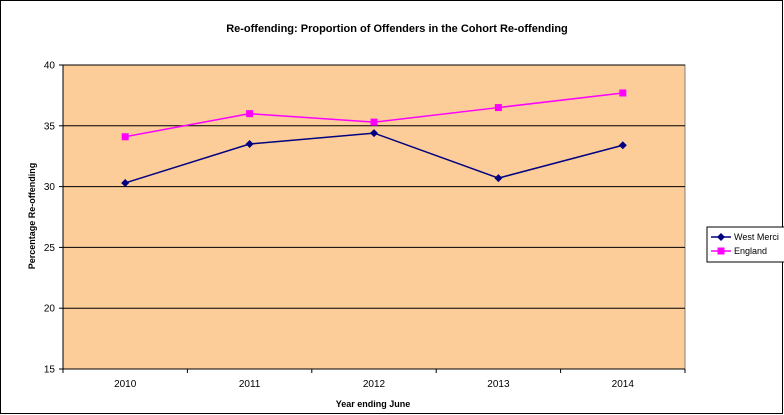  I want to click on y-tick-label: 30, so click(50, 187).